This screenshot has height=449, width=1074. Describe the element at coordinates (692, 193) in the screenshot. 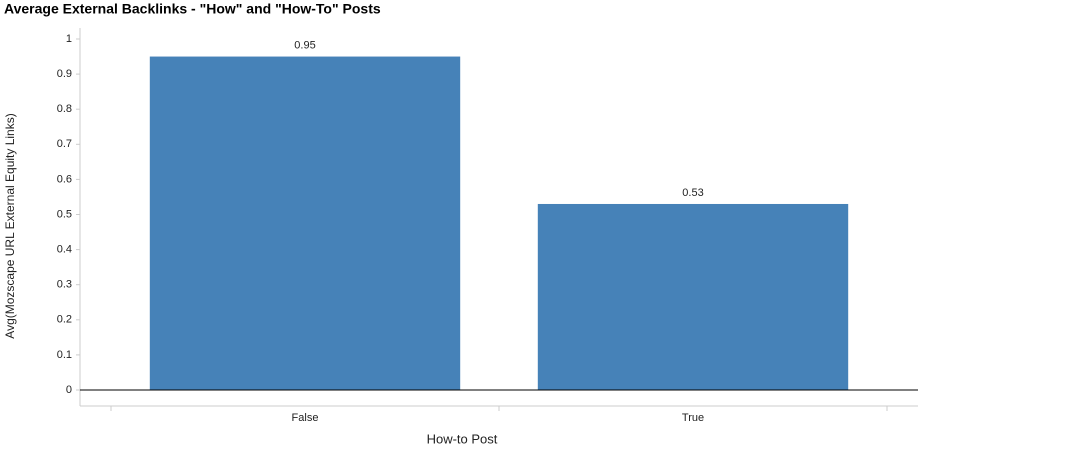

I see `data-label: 0.53` at that location.